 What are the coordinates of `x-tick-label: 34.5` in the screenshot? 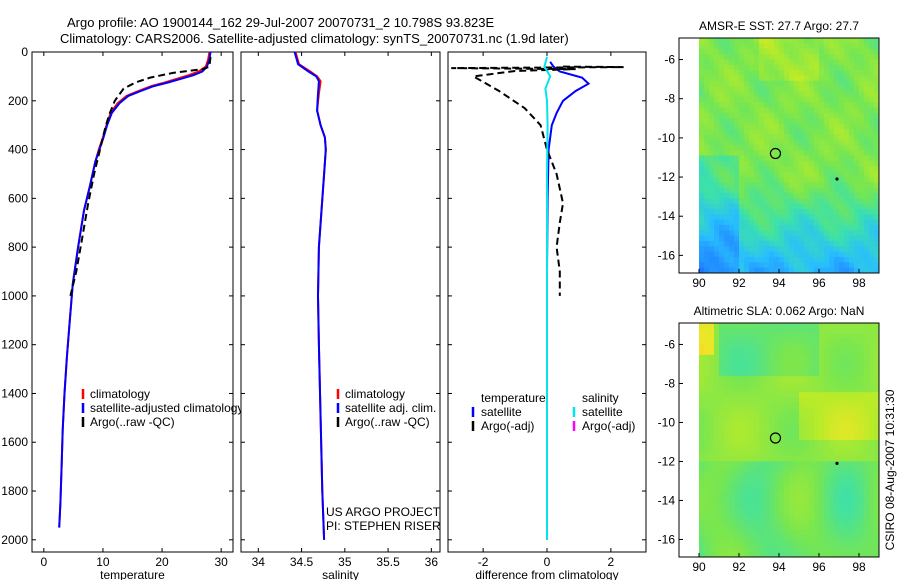 It's located at (302, 562).